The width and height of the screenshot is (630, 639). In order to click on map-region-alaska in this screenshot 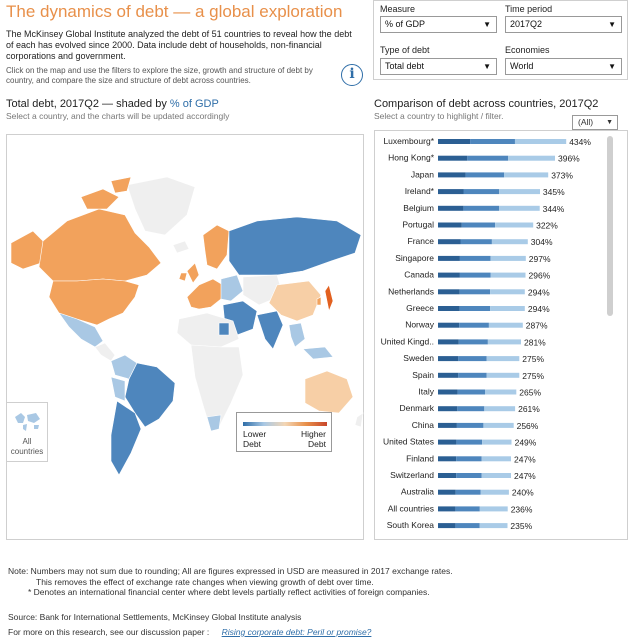, I will do `click(27, 250)`.